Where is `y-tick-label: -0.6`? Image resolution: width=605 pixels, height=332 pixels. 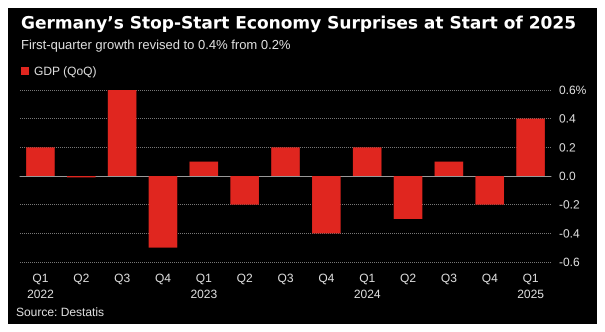 y-tick-label: -0.6 is located at coordinates (569, 262).